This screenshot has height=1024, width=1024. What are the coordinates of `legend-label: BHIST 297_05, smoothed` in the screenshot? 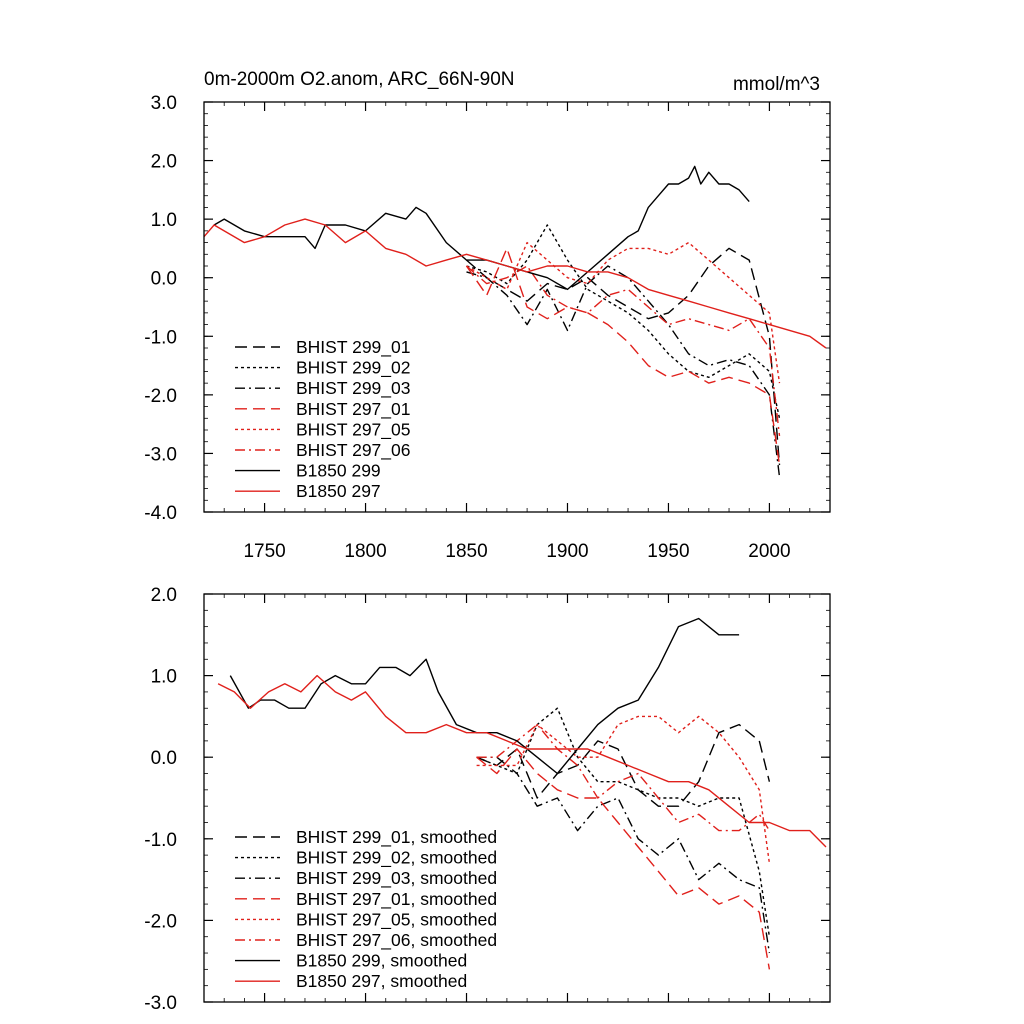 It's located at (396, 919).